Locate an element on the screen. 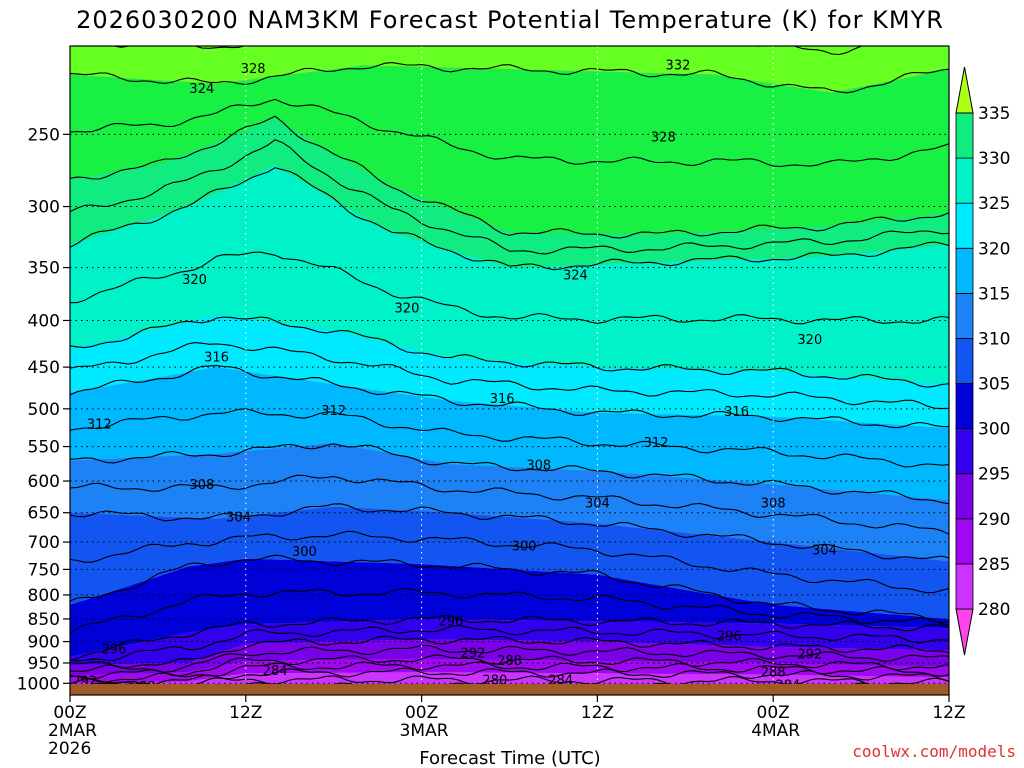  contour-label-text: 292 is located at coordinates (472, 654).